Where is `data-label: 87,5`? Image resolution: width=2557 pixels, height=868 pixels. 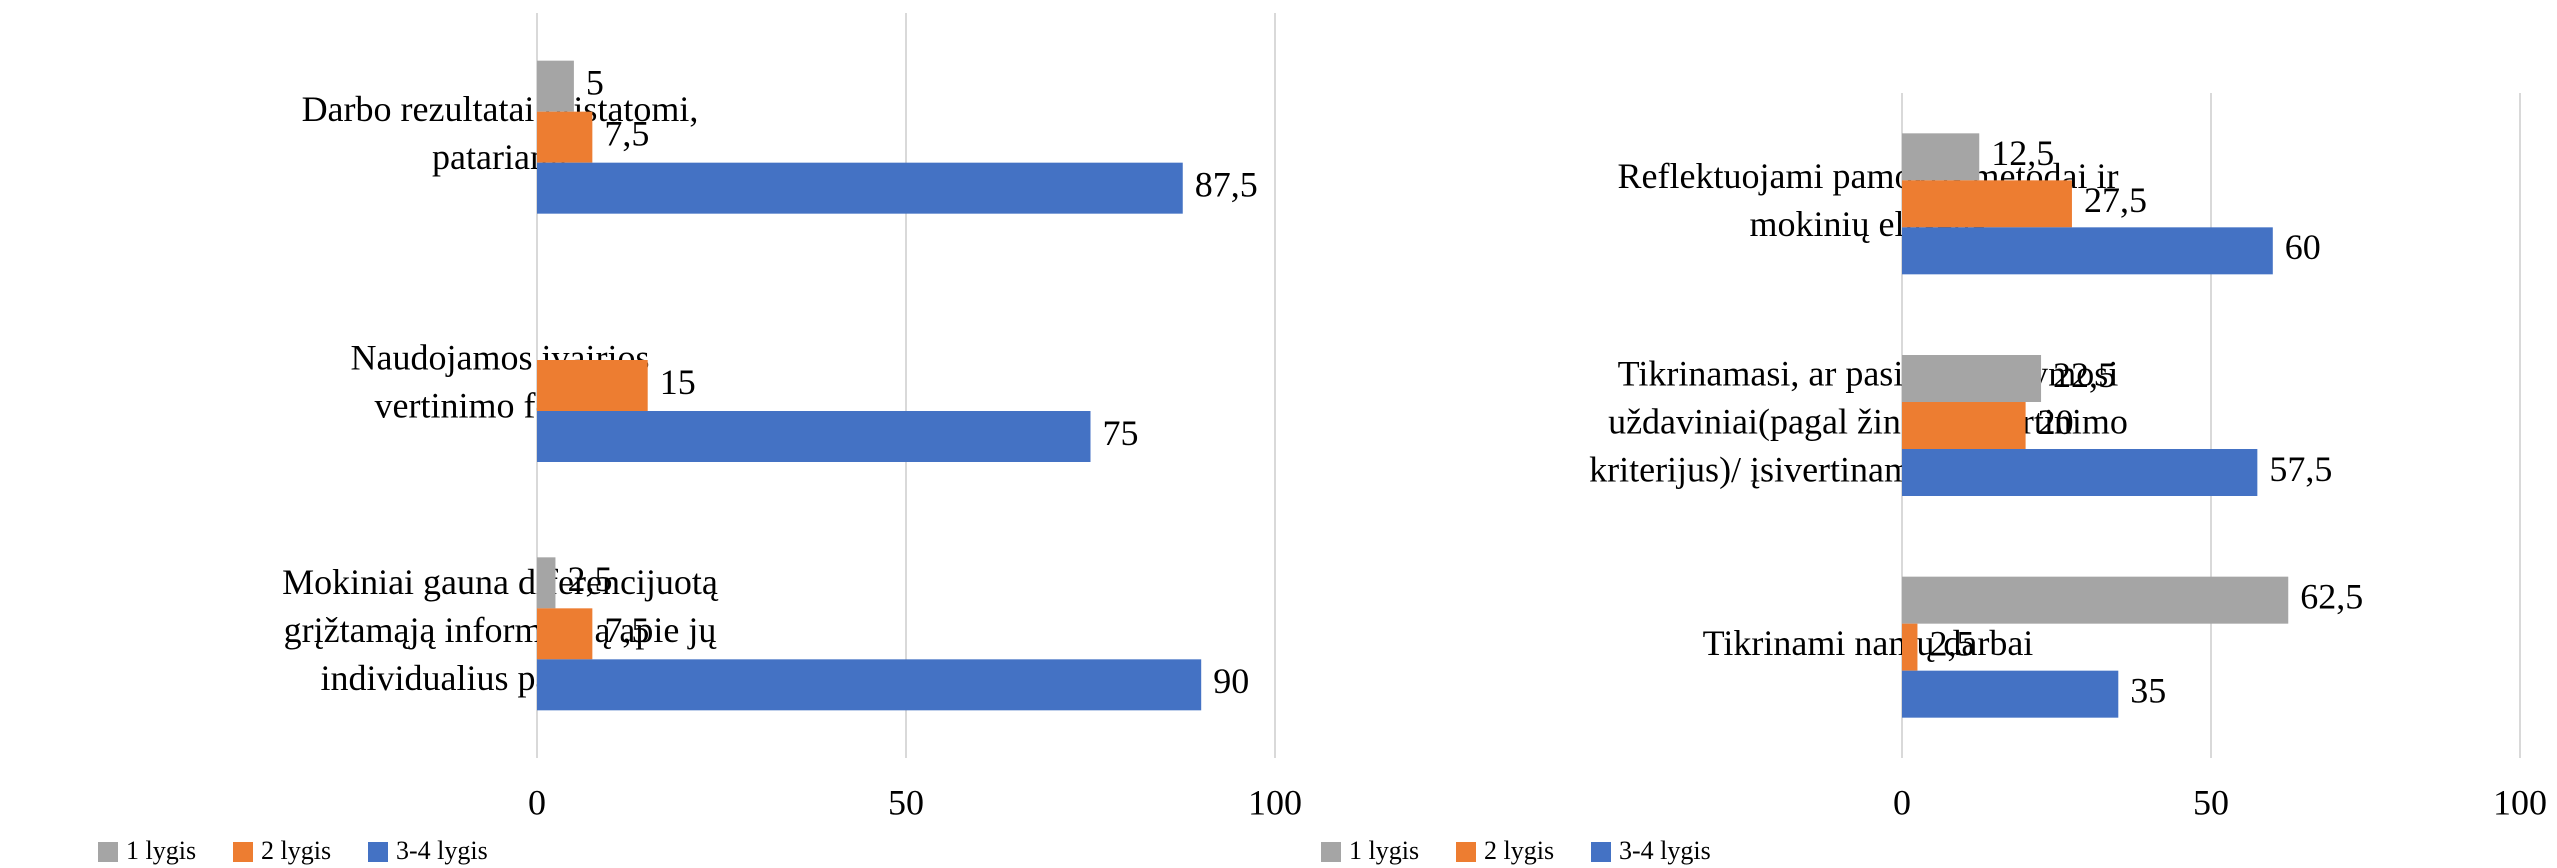
data-label: 87,5 is located at coordinates (1226, 184).